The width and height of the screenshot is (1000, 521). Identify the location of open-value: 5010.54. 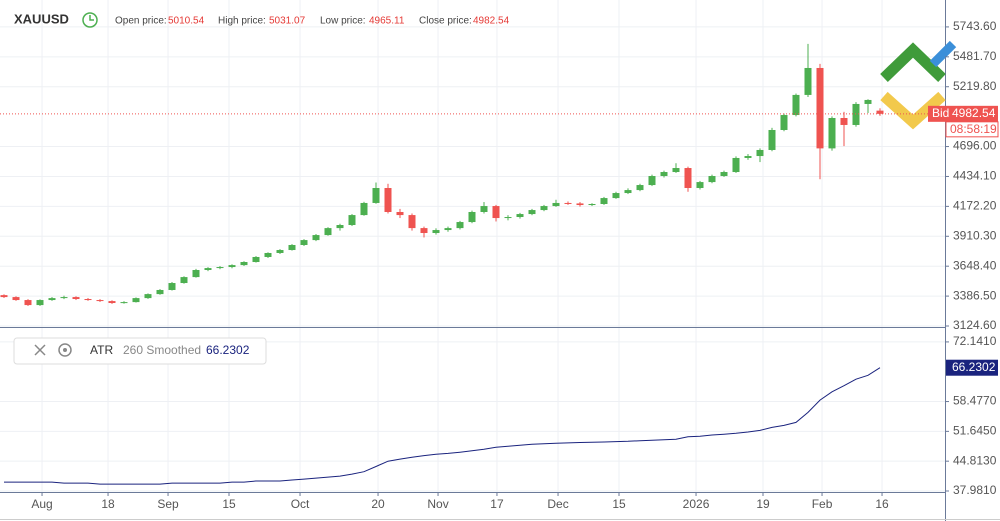
(186, 21).